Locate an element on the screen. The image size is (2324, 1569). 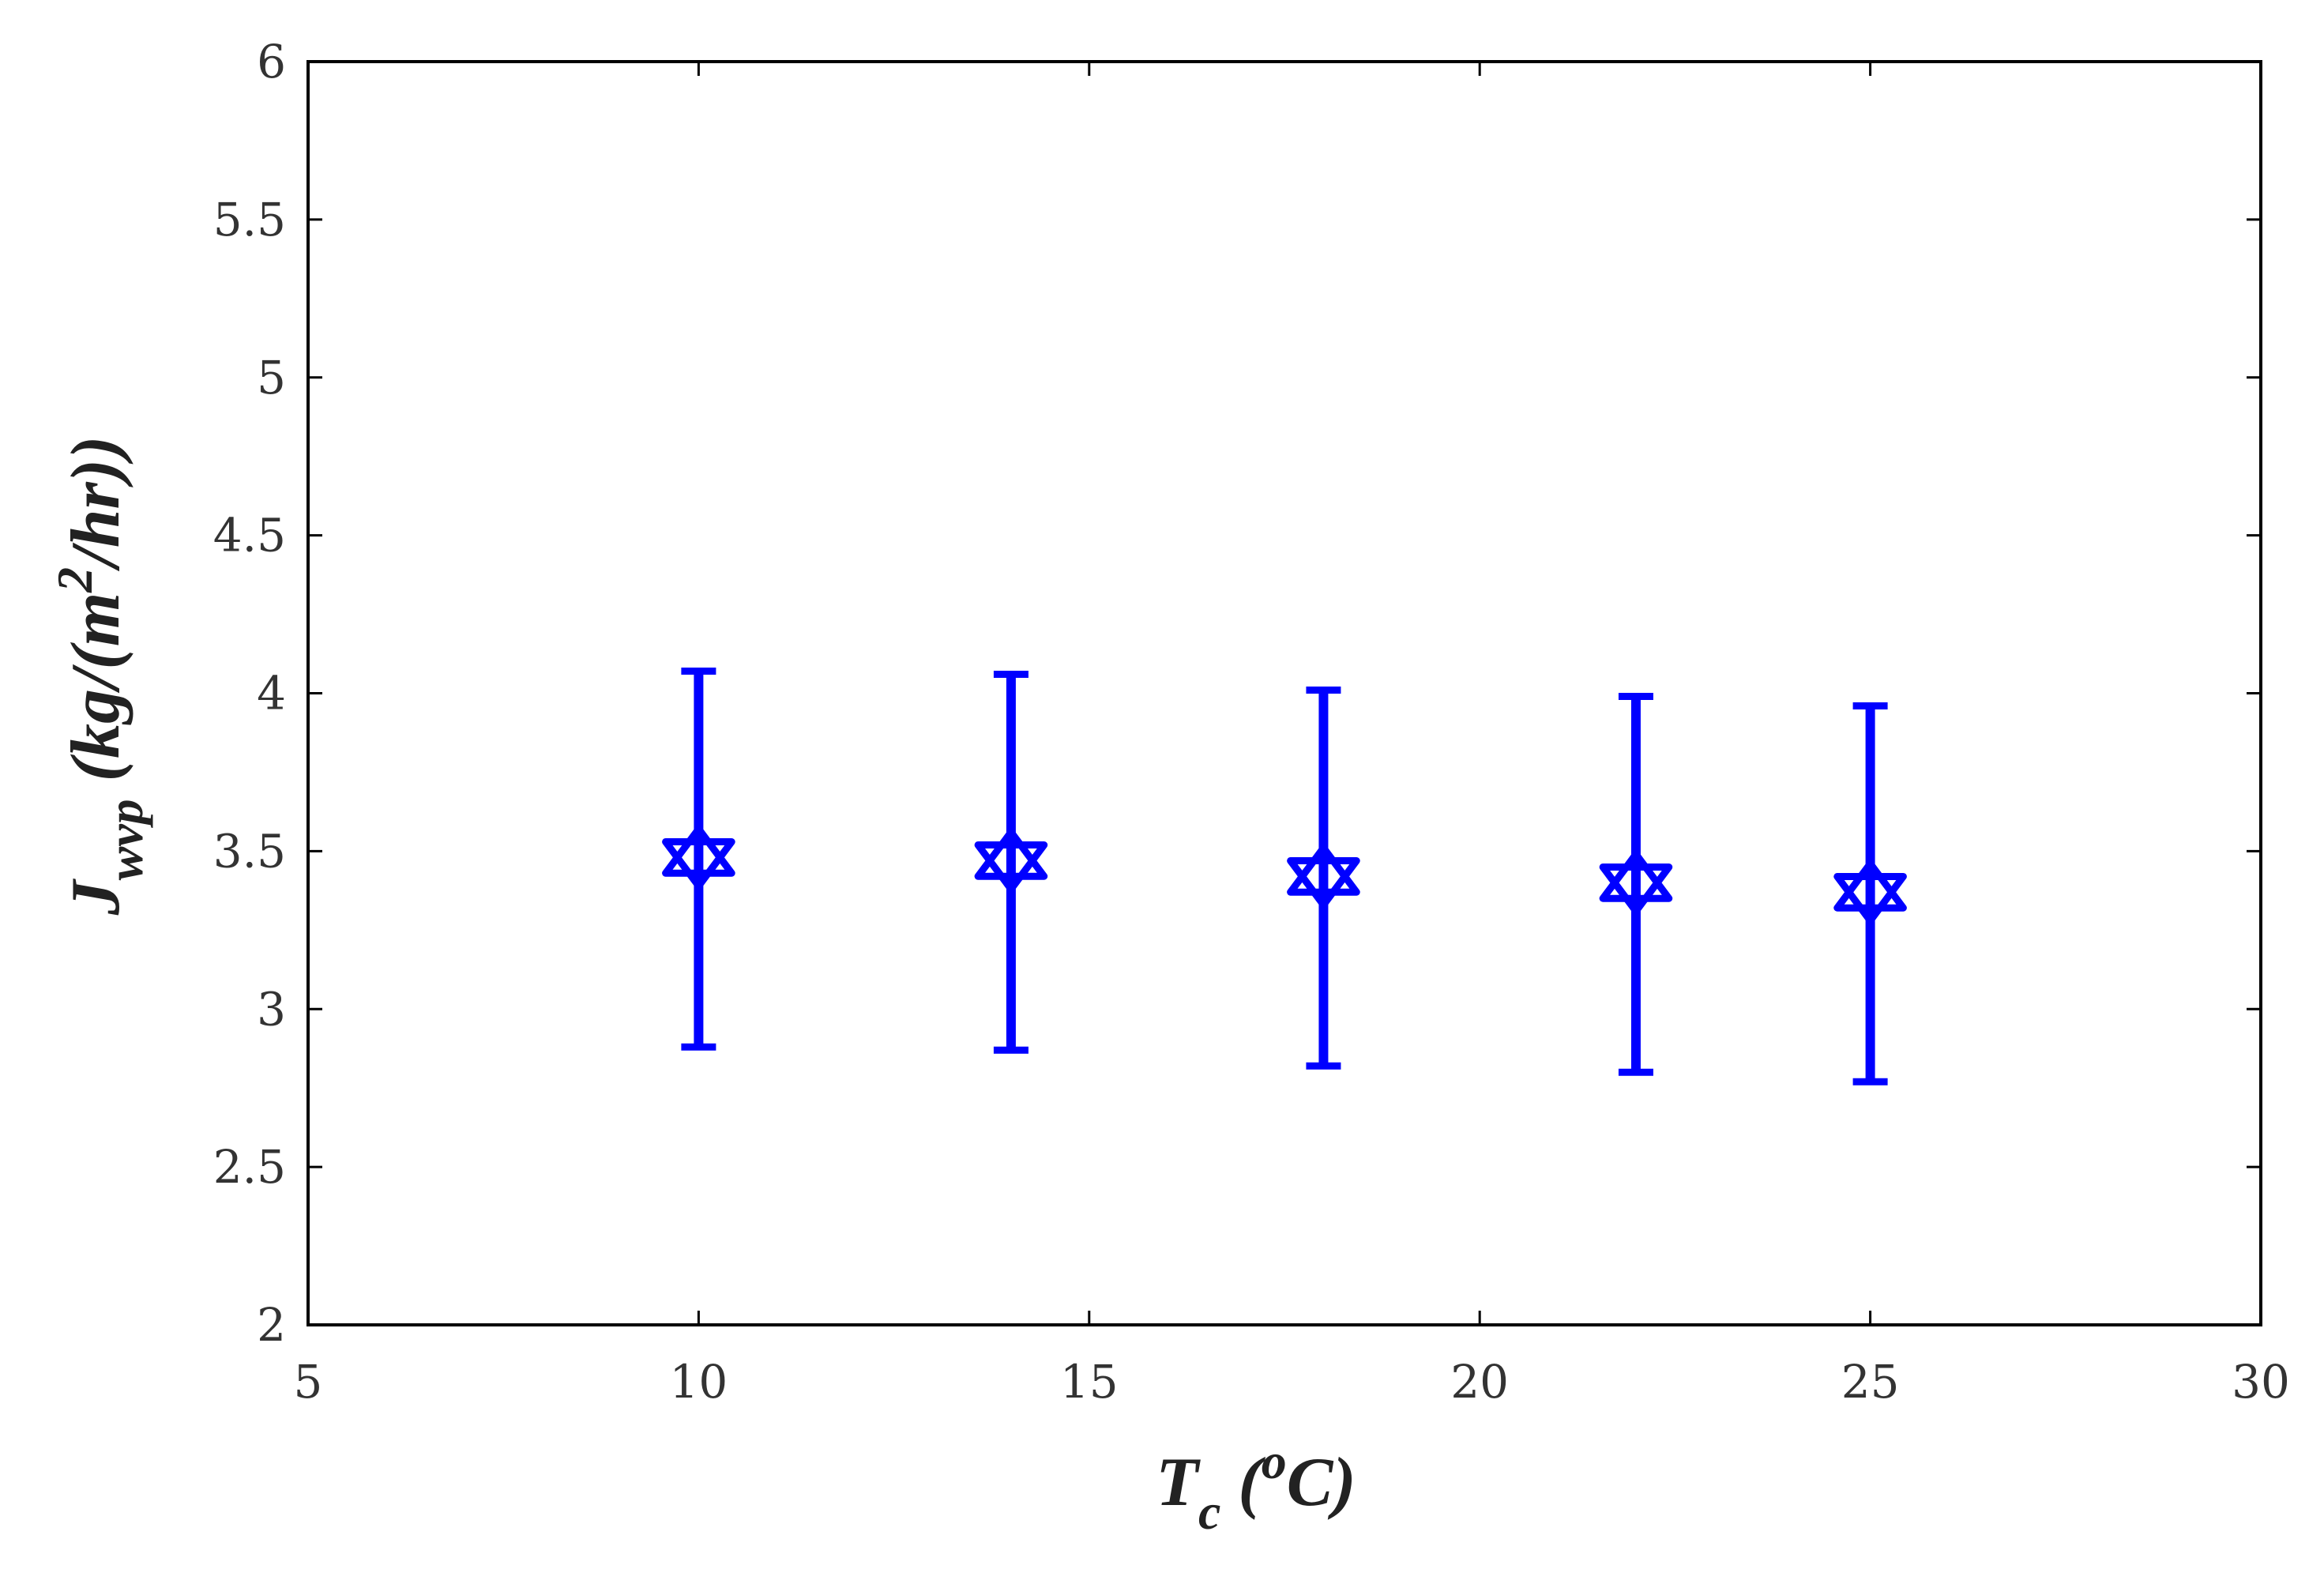
y-axis-label: Jwvp (kg/(m2/hr)) is located at coordinates (100, 676).